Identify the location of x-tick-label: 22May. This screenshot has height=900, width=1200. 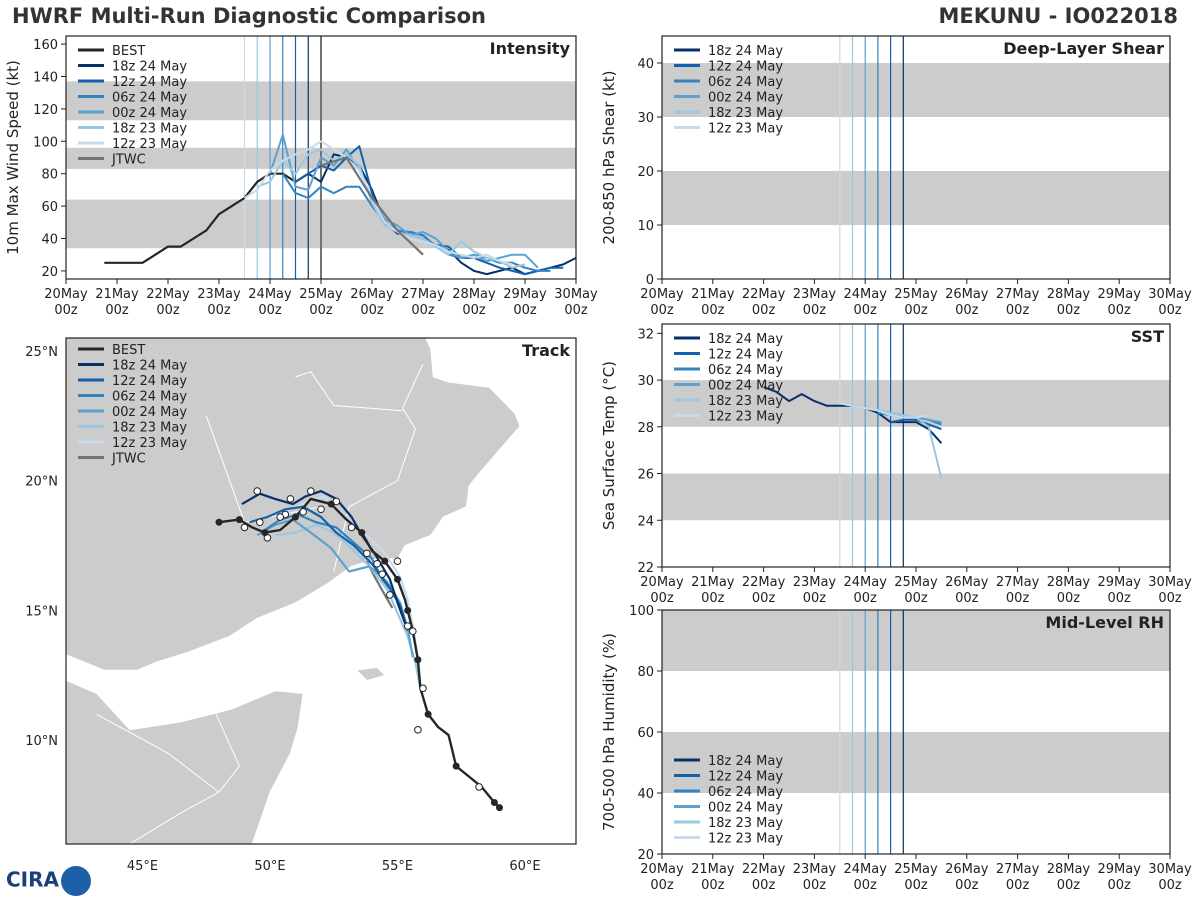
(764, 294).